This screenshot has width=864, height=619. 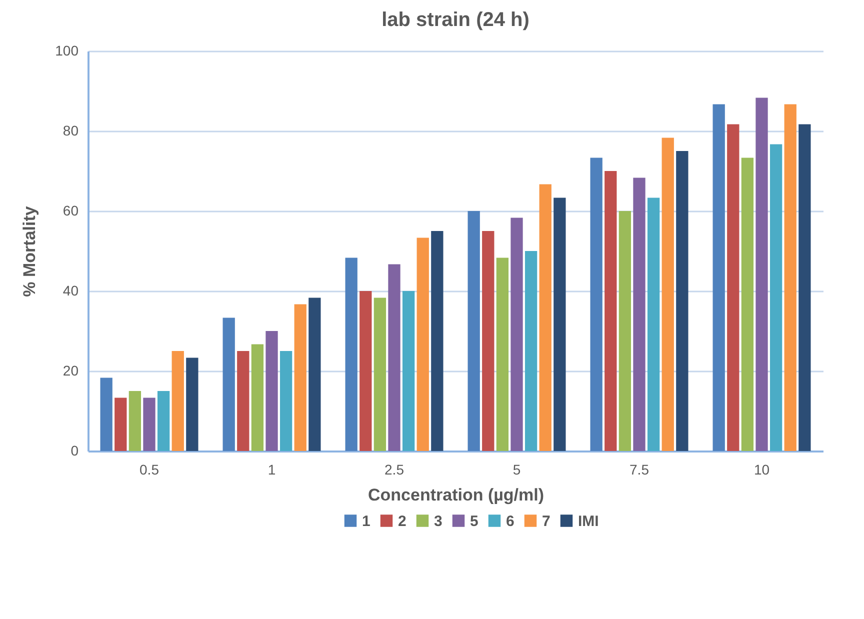 What do you see at coordinates (67, 50) in the screenshot?
I see `y-tick-label: 100` at bounding box center [67, 50].